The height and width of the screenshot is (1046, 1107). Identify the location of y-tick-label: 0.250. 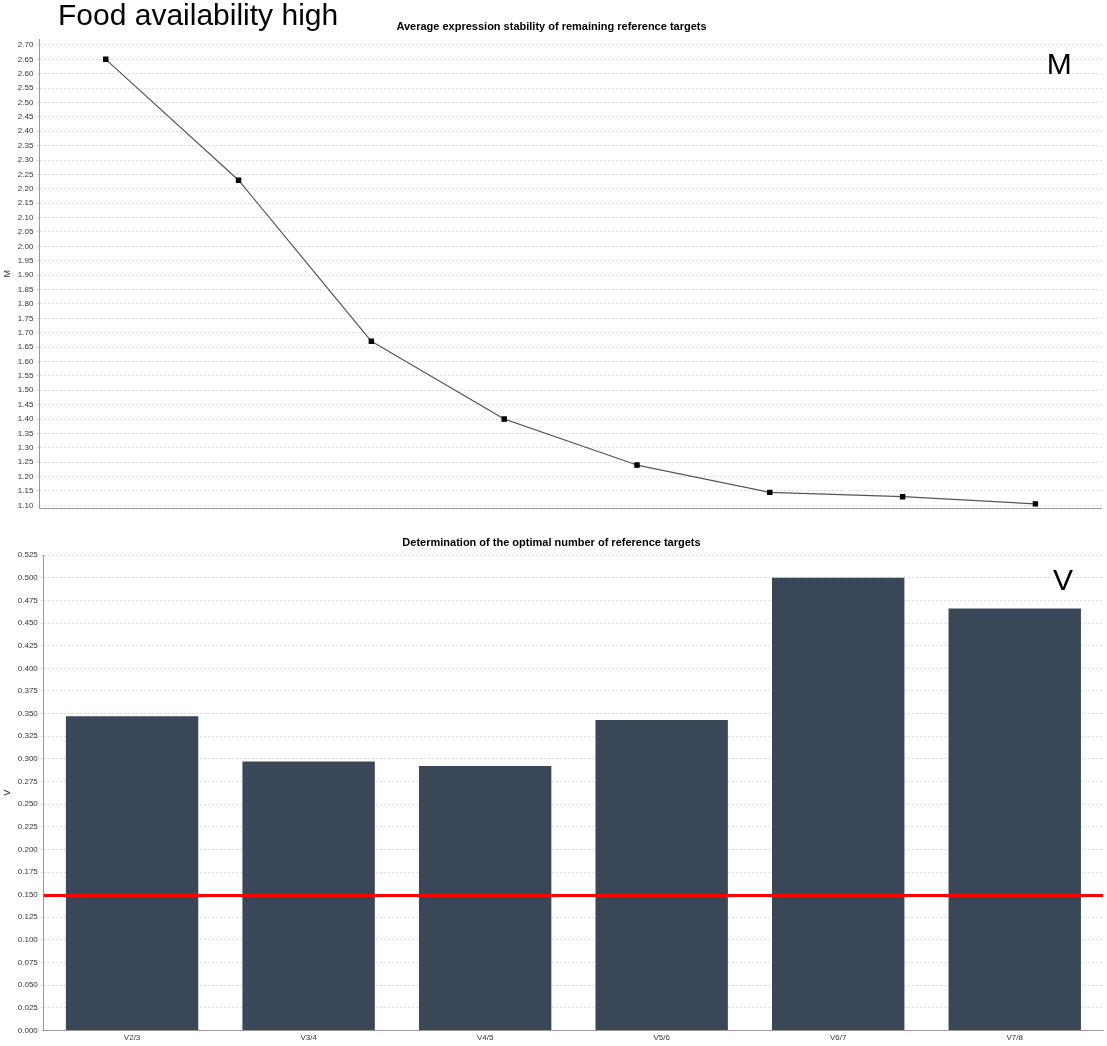
(28, 804).